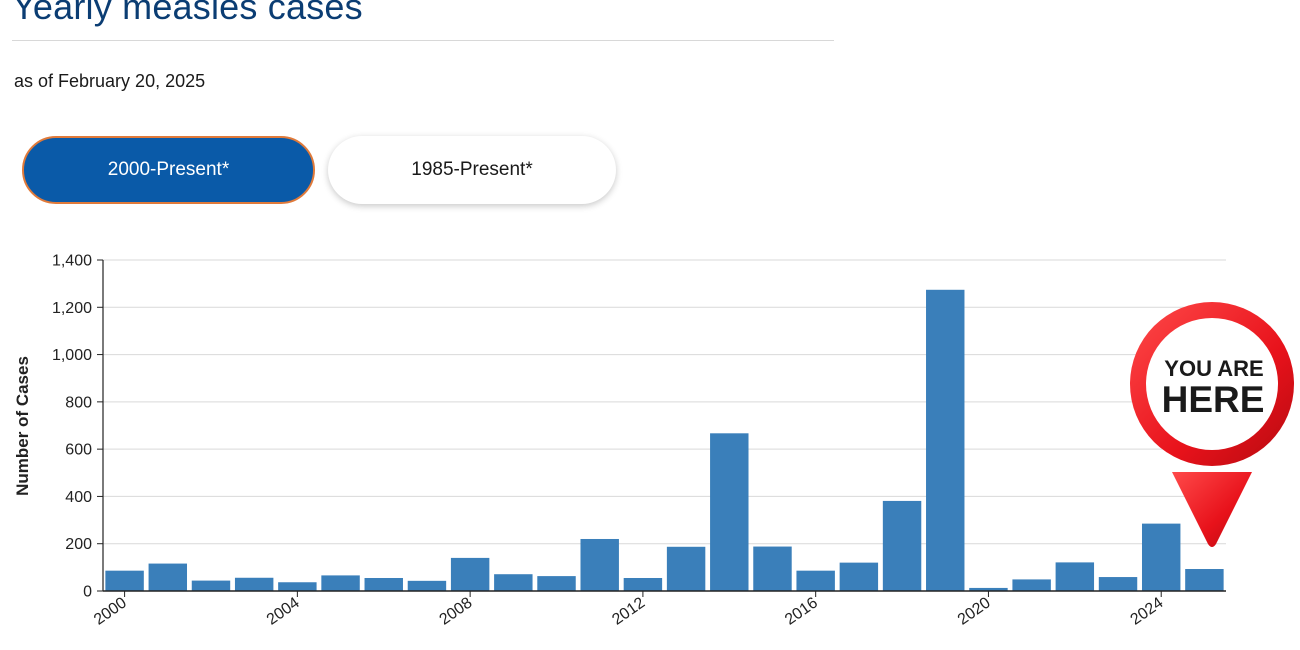 The width and height of the screenshot is (1300, 650). What do you see at coordinates (472, 170) in the screenshot?
I see `range-1985-present-button: 1985-Present*` at bounding box center [472, 170].